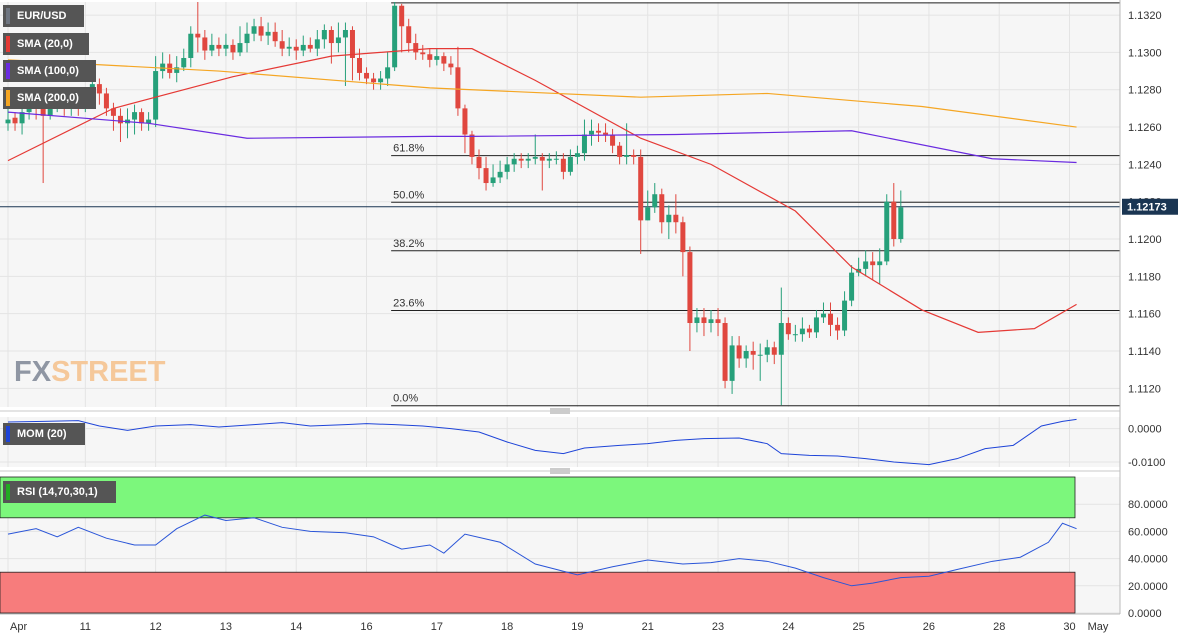 Image resolution: width=1192 pixels, height=640 pixels. I want to click on time-axis-tick: 23, so click(718, 627).